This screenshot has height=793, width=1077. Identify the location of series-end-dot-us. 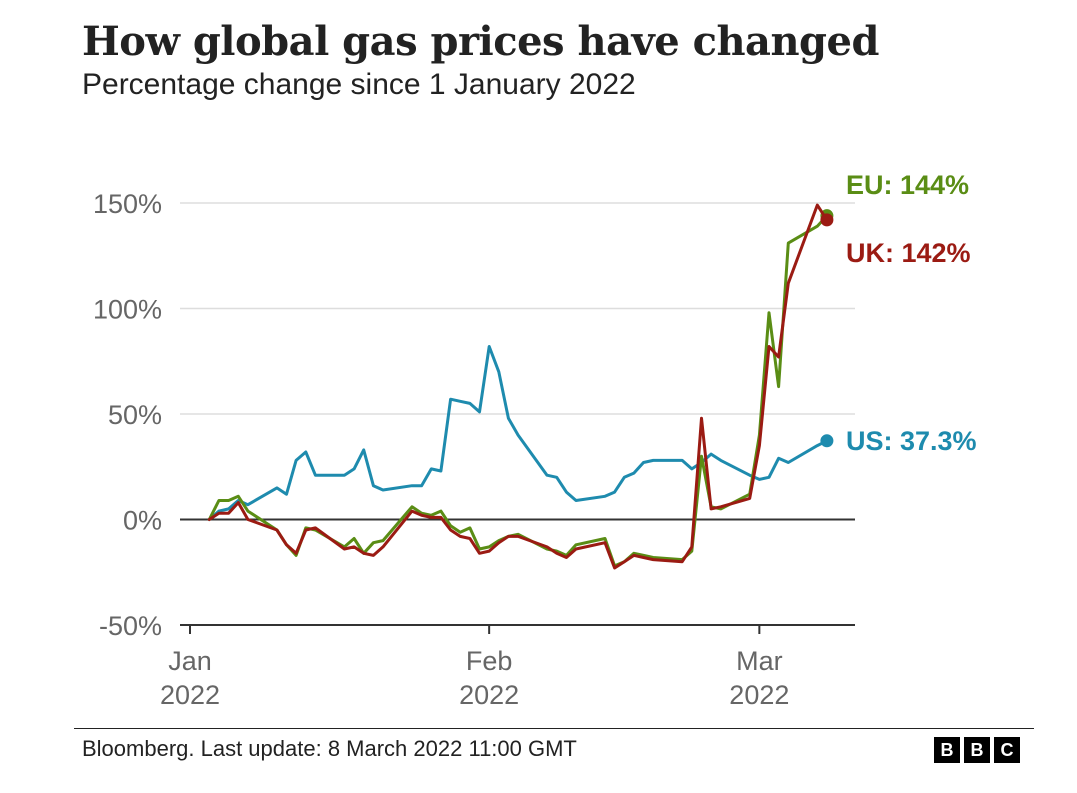
(827, 441).